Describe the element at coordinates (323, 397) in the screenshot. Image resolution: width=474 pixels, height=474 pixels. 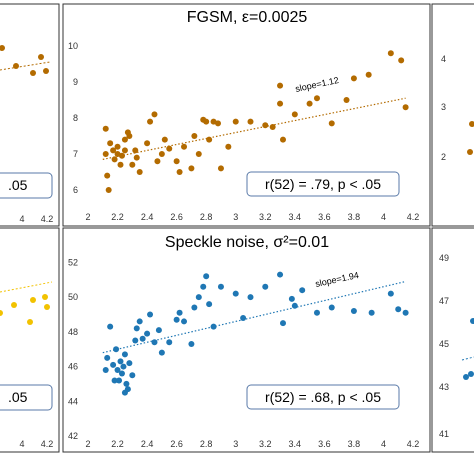
I see `stat-annotation: r(52) = .68, p < .05` at that location.